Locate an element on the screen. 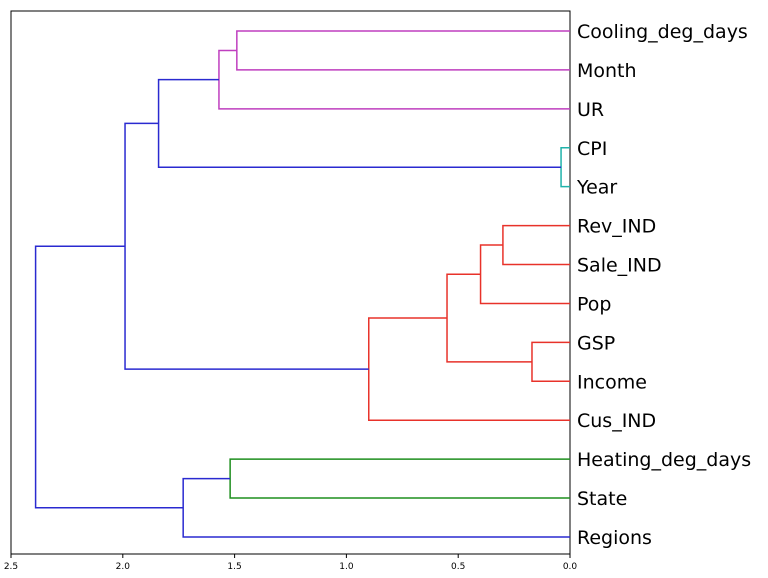 The image size is (768, 578). link-l6 is located at coordinates (524, 274).